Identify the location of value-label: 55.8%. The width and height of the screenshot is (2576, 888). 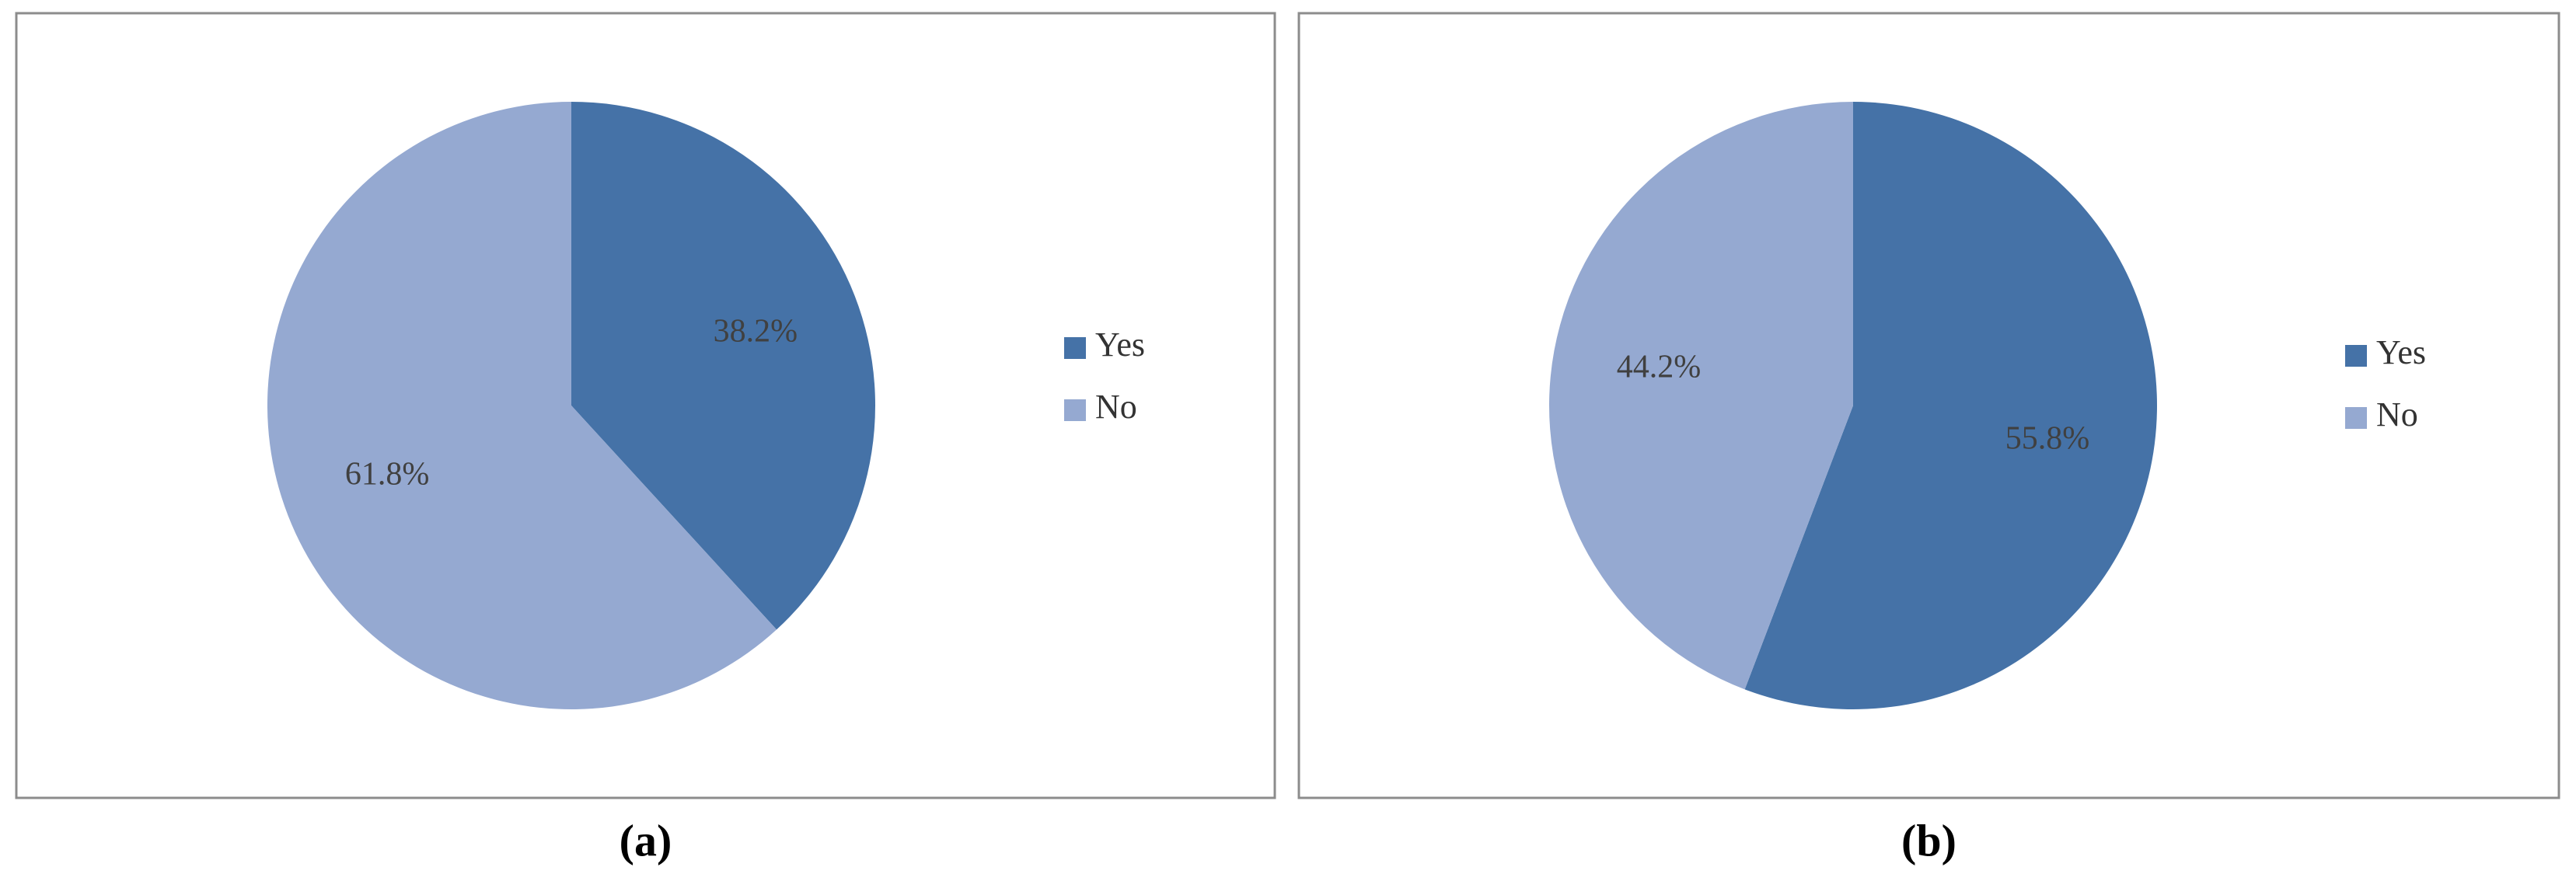
(2048, 439).